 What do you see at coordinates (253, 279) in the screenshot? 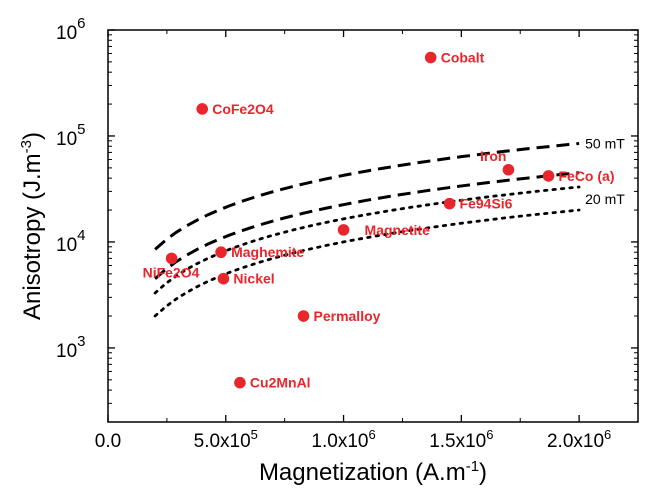
I see `point-label: Nickel` at bounding box center [253, 279].